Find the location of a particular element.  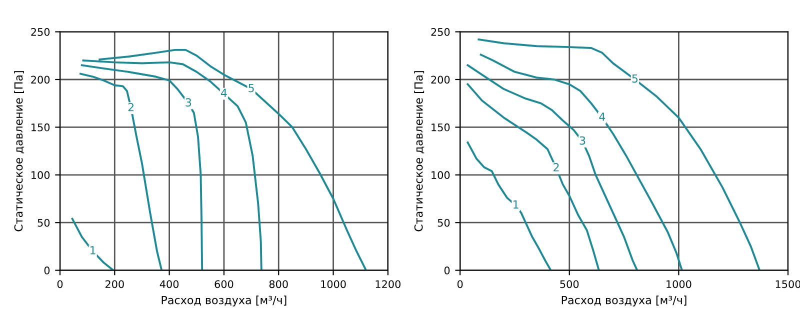

x-tick-label: 200 is located at coordinates (114, 284).